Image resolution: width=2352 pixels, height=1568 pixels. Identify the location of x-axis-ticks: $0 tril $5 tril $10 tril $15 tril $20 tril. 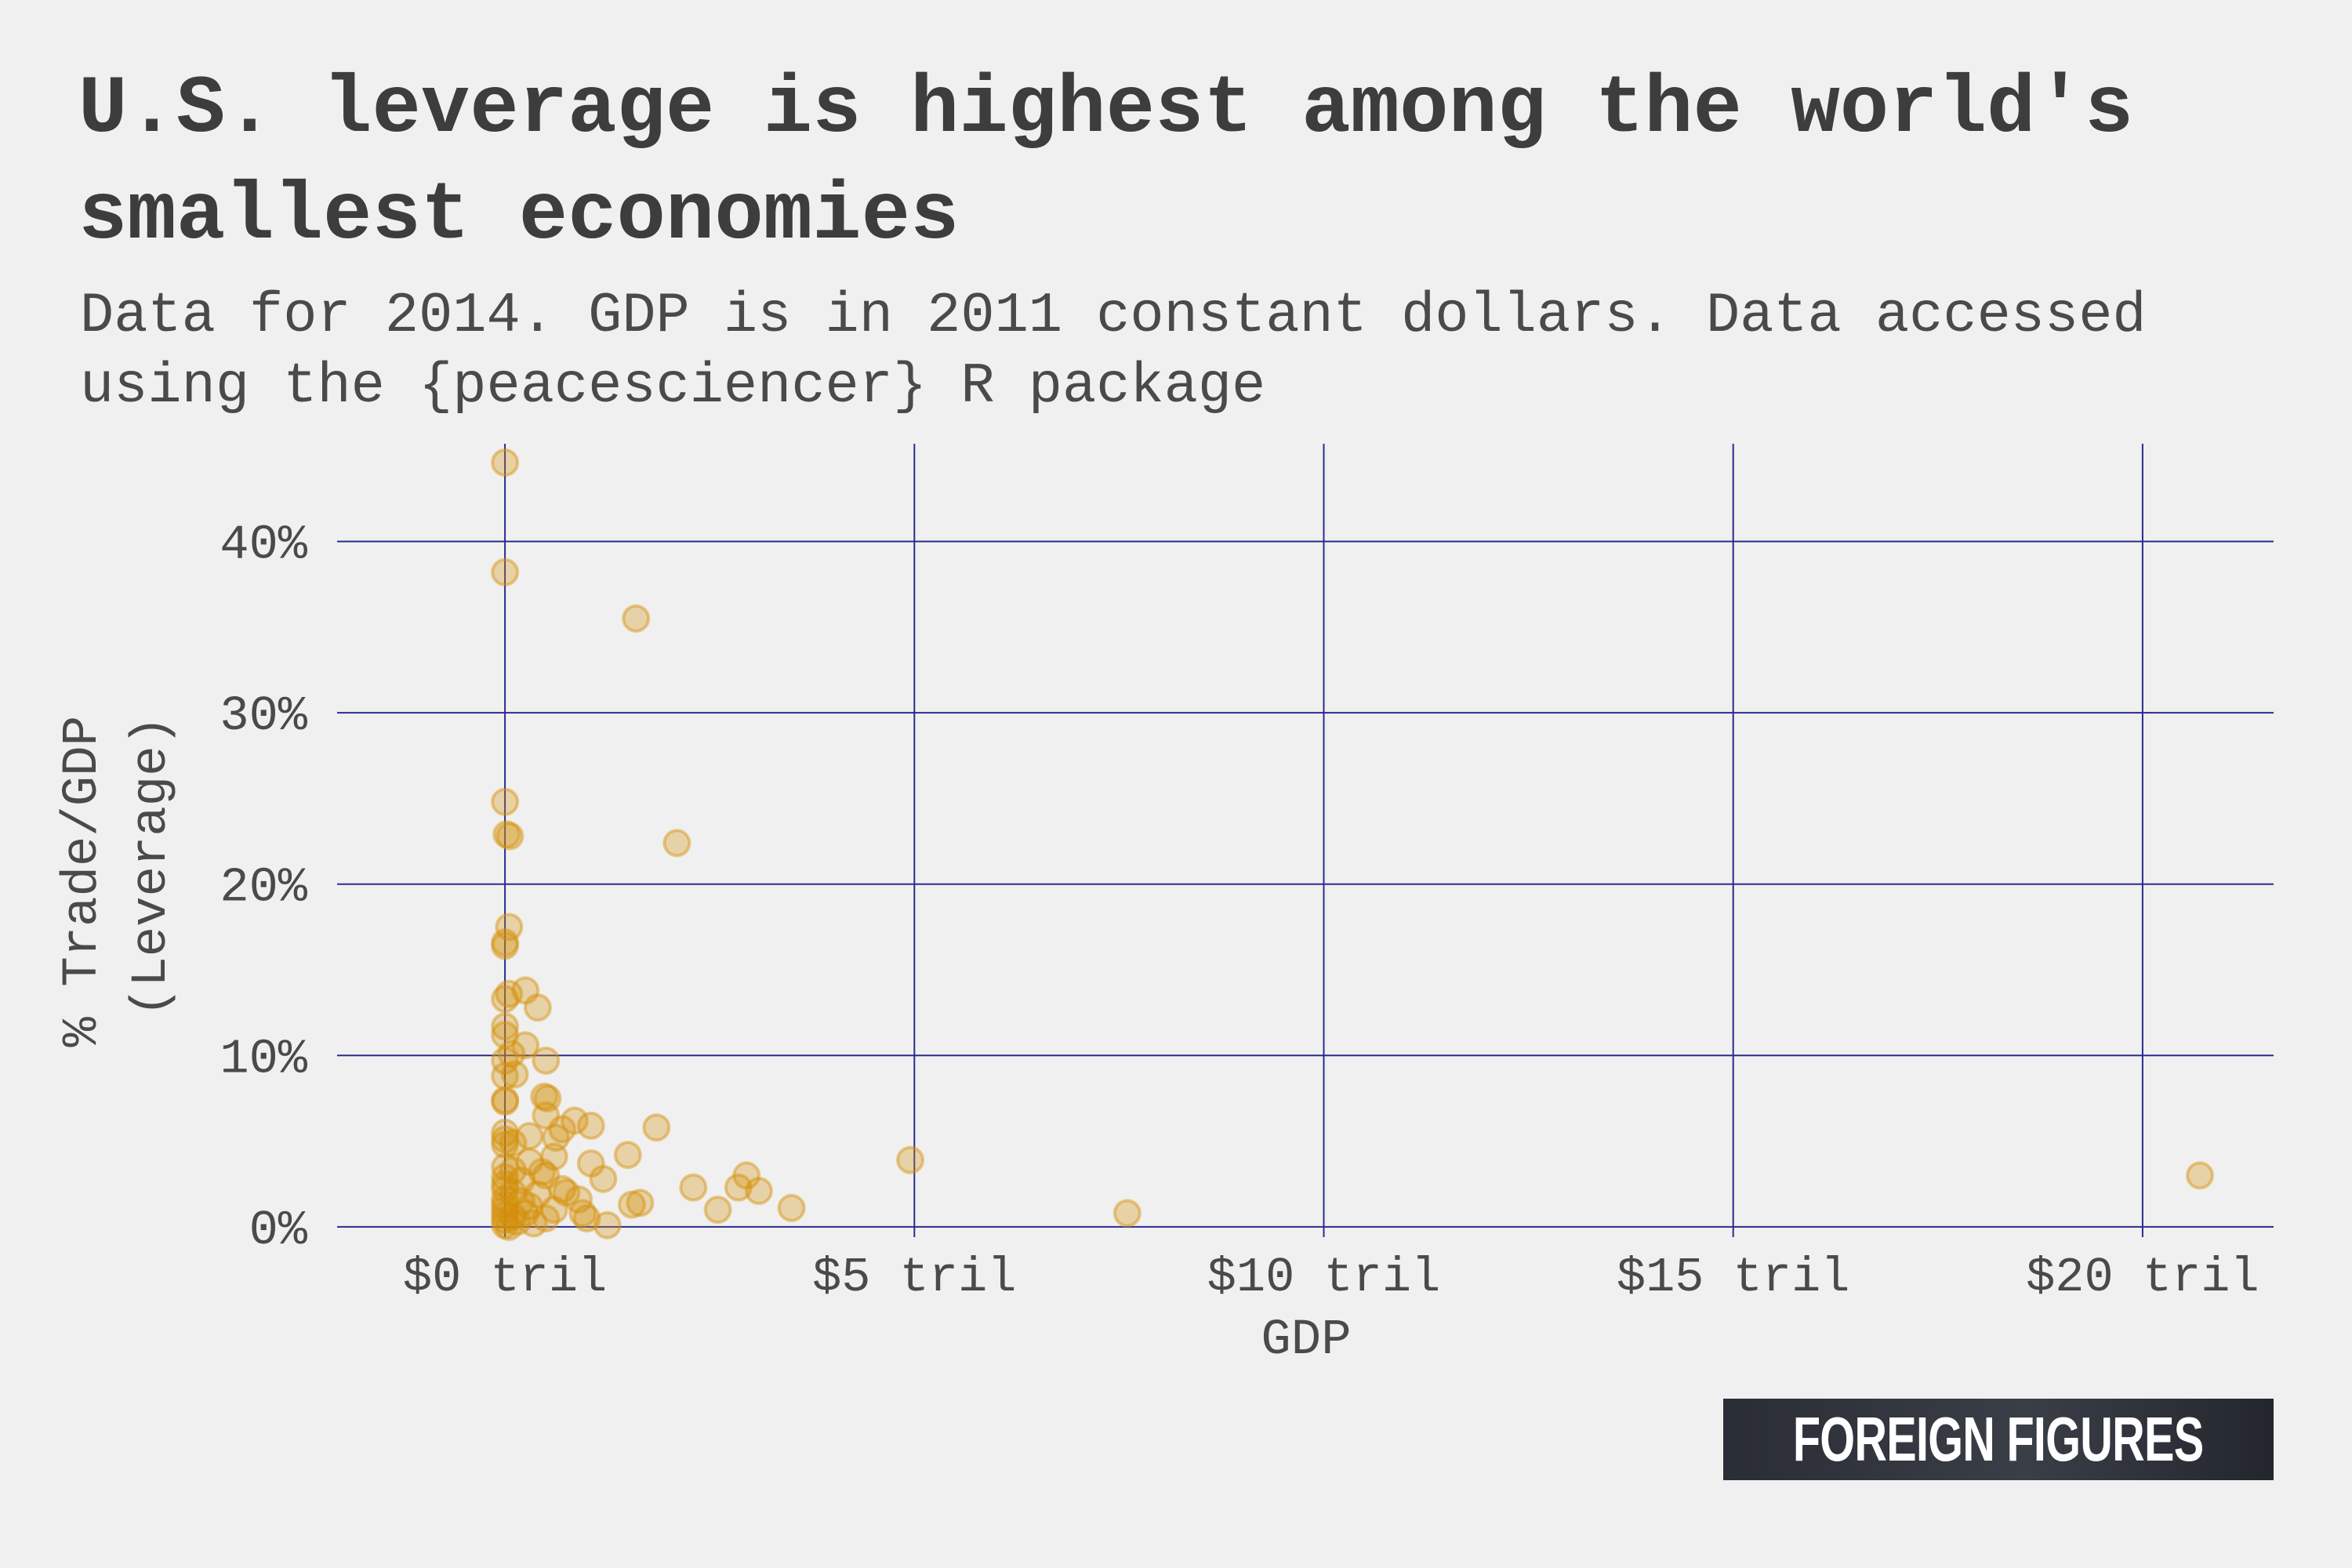
(1331, 1277).